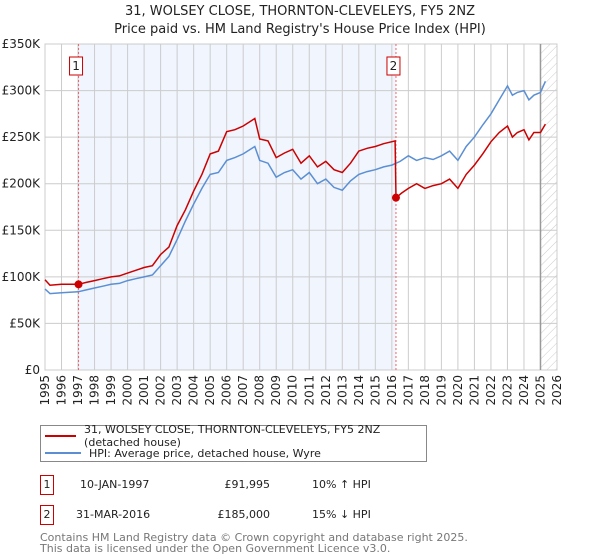  Describe the element at coordinates (47, 485) in the screenshot. I see `transaction-number: 1` at that location.